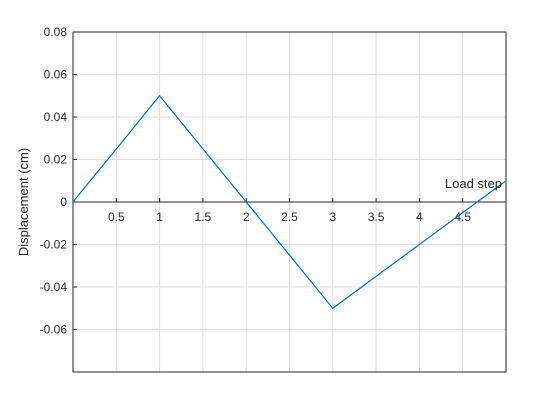 The image size is (560, 420). I want to click on x-tick-label: 1.5, so click(203, 217).